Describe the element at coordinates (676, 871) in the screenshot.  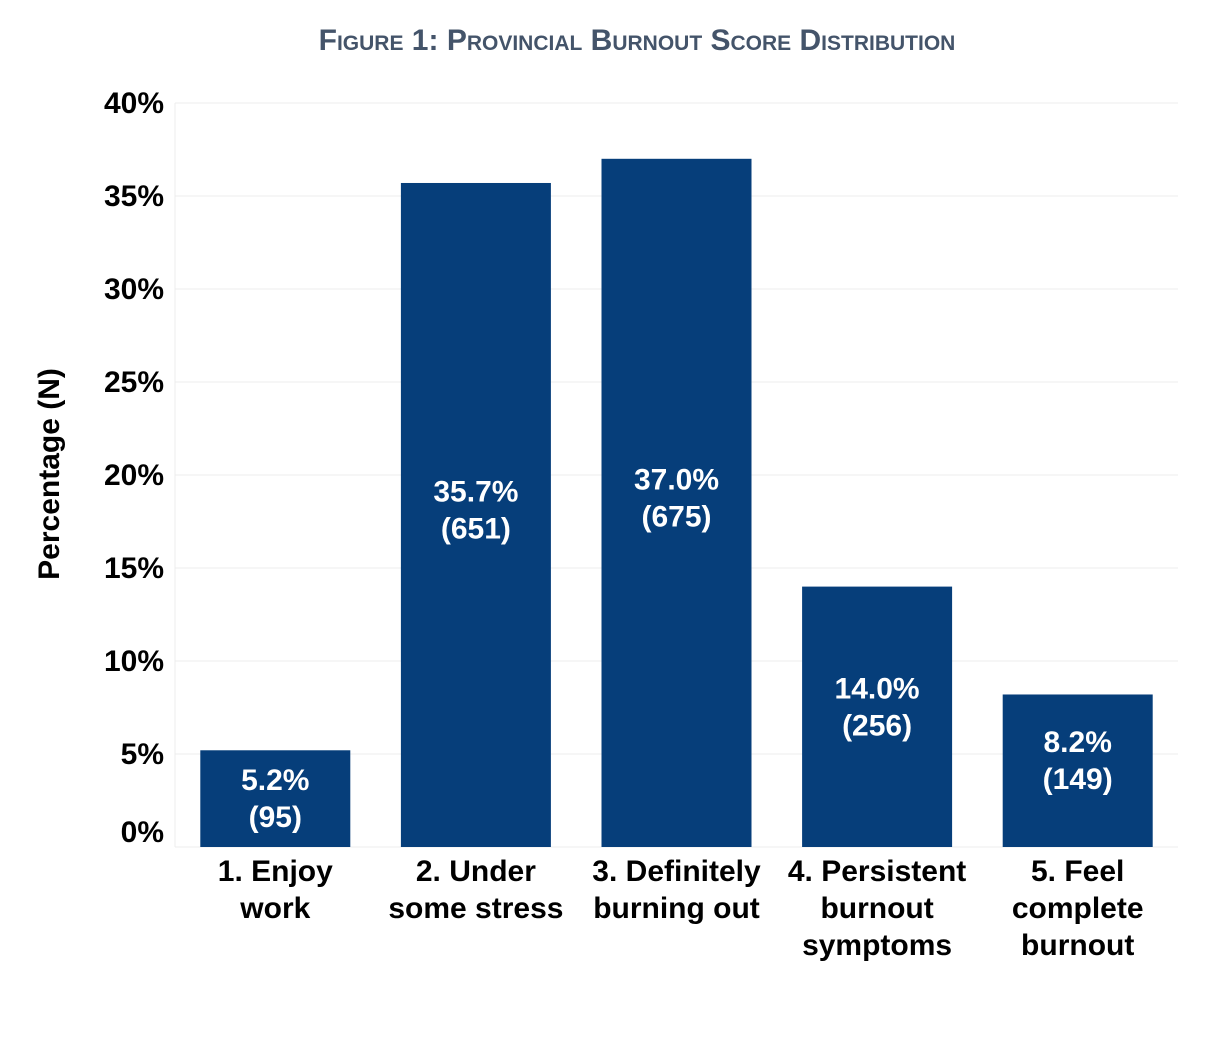
I see `x-category-label: 3. Definitely` at that location.